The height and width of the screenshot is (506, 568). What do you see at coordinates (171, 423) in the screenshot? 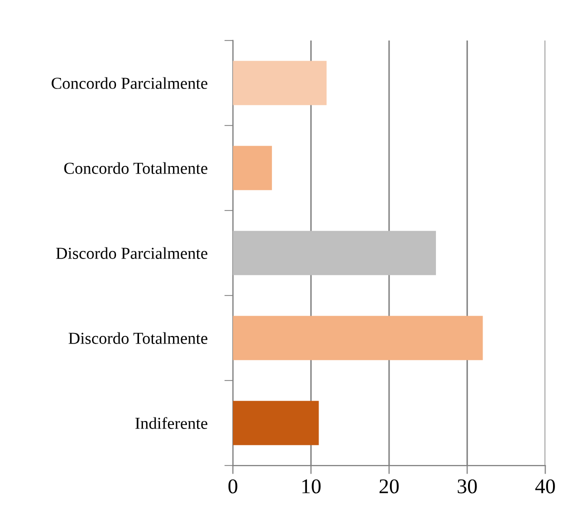
I see `y-tick-label: Indiferente` at bounding box center [171, 423].